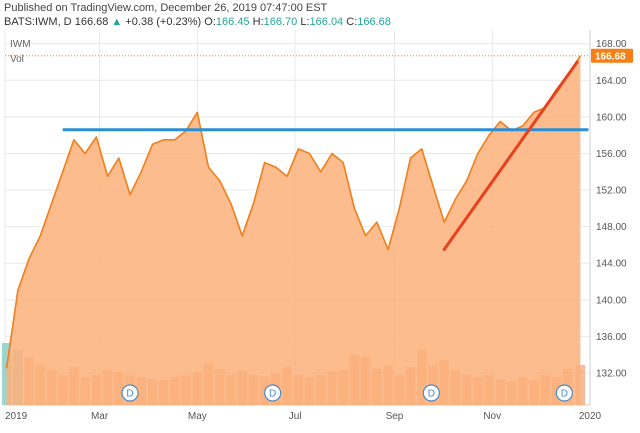 The width and height of the screenshot is (640, 433). Describe the element at coordinates (611, 300) in the screenshot. I see `y-tick-label: 140.00` at that location.